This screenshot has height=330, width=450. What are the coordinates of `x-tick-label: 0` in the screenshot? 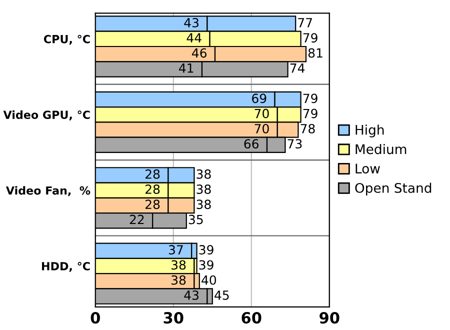 It's located at (95, 318).